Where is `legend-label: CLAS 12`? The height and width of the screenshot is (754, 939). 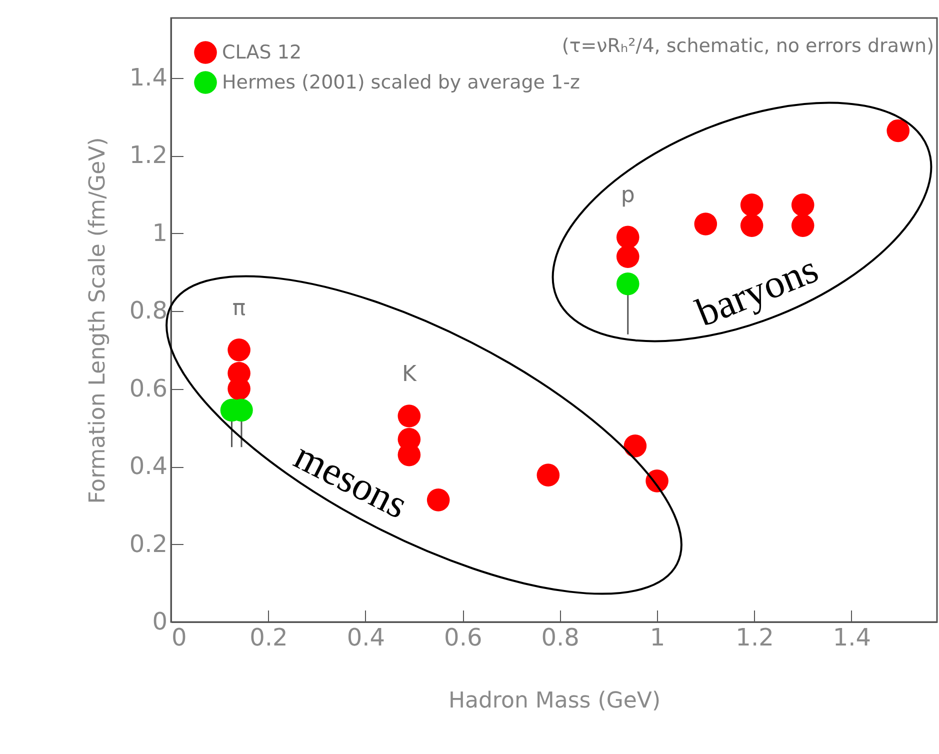
legend-label: CLAS 12 is located at coordinates (262, 53).